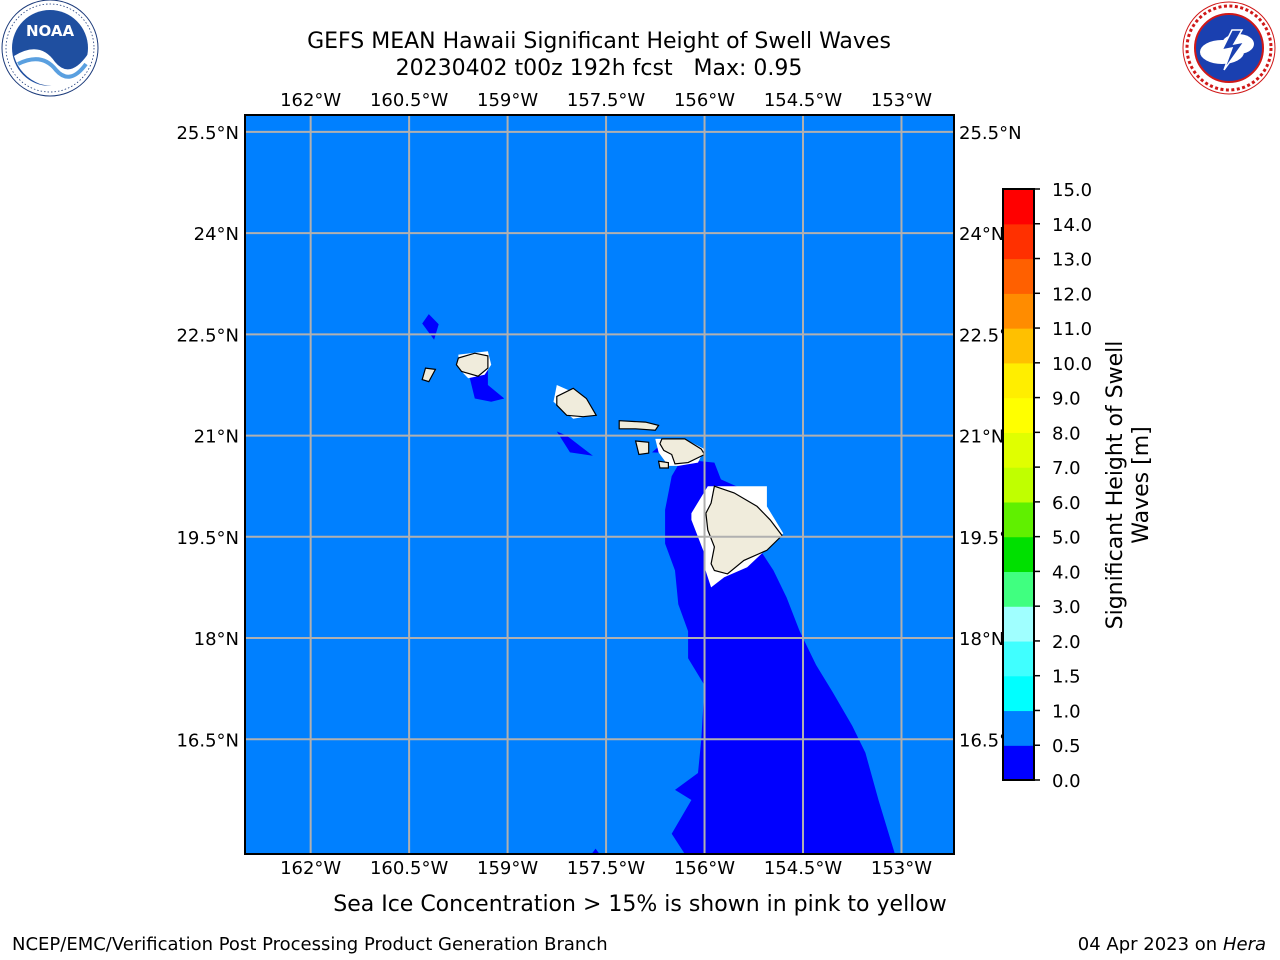  I want to click on lat-label-left-1: 24°N, so click(216, 234).